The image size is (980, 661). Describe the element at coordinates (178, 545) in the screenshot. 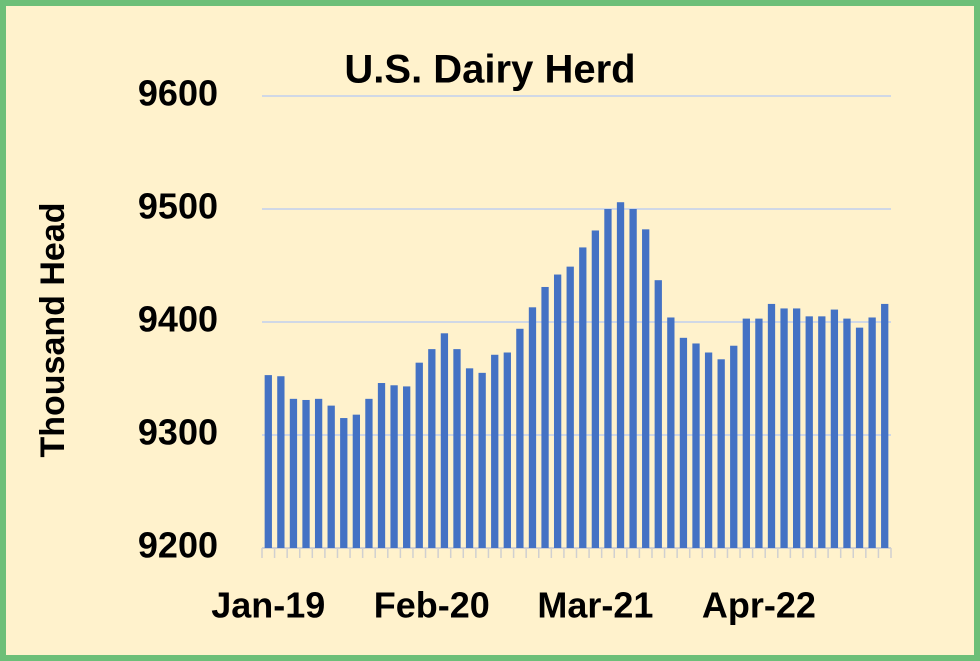

I see `y-tick-label: 9200` at that location.